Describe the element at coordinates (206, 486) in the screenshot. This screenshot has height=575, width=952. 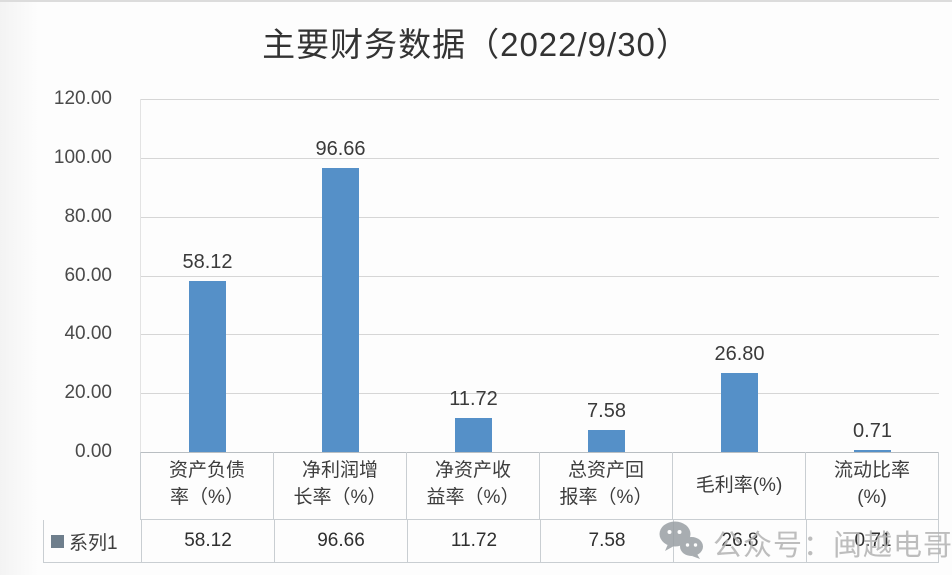
I see `category-cell: 资产负债 率（%）` at that location.